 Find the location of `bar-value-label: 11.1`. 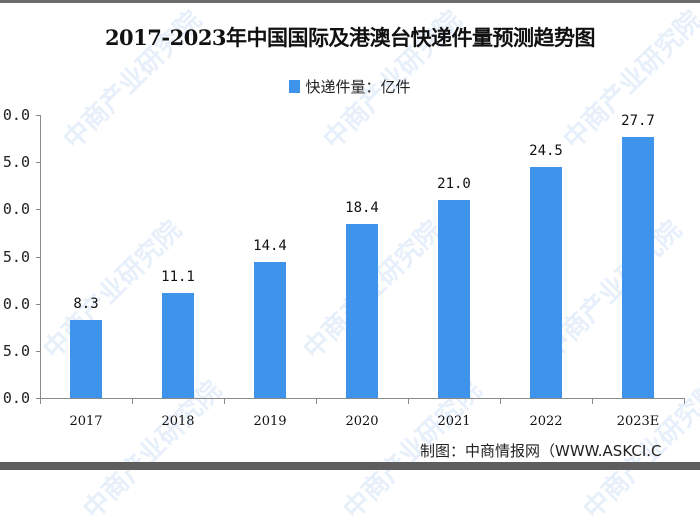

bar-value-label: 11.1 is located at coordinates (178, 277).